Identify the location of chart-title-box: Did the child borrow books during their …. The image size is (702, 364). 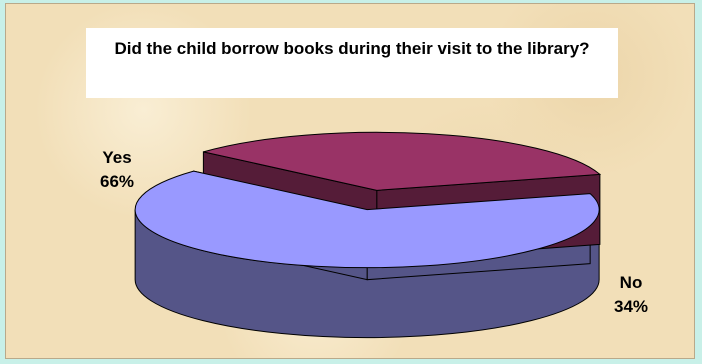
(352, 63).